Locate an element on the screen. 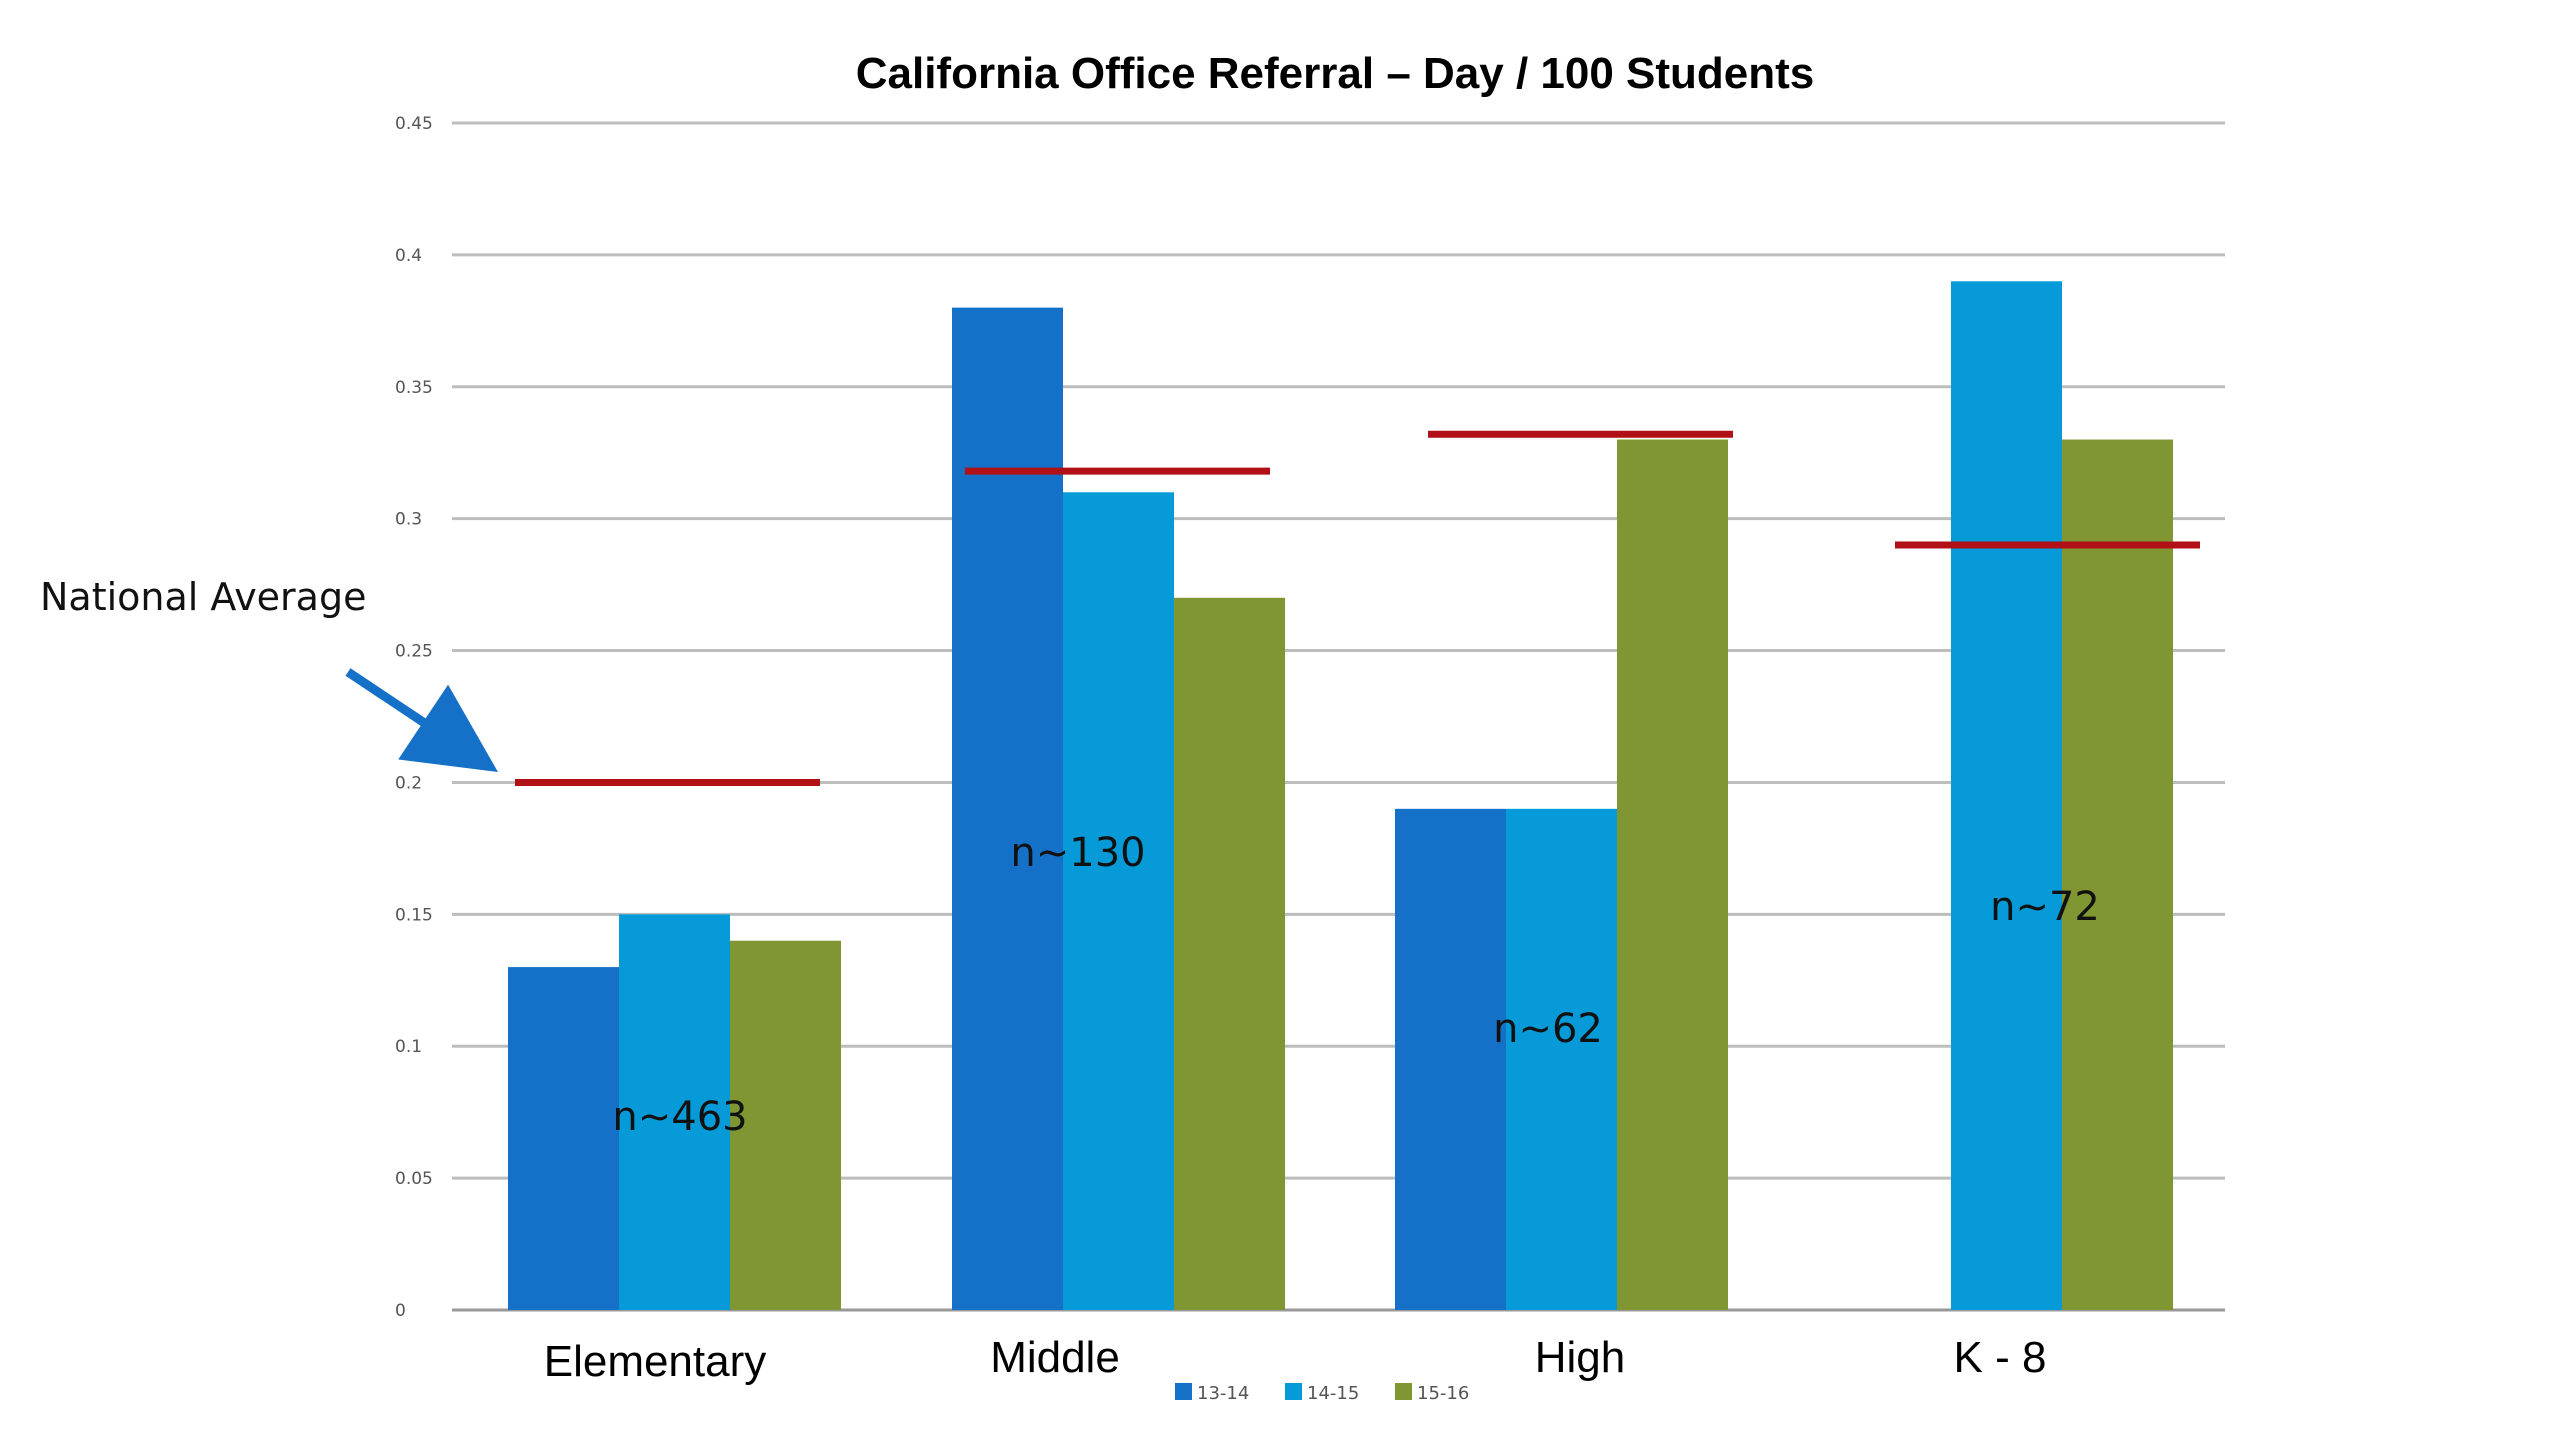 This screenshot has width=2560, height=1440. bar-13-14-middle is located at coordinates (1007, 809).